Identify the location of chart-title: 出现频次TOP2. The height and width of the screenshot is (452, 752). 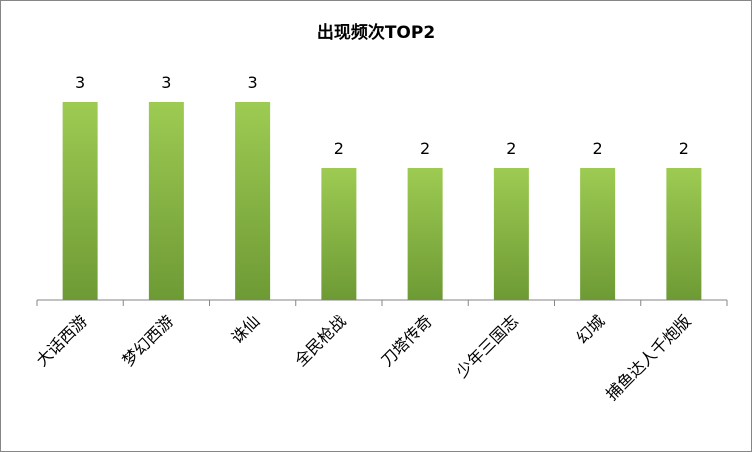
(376, 32).